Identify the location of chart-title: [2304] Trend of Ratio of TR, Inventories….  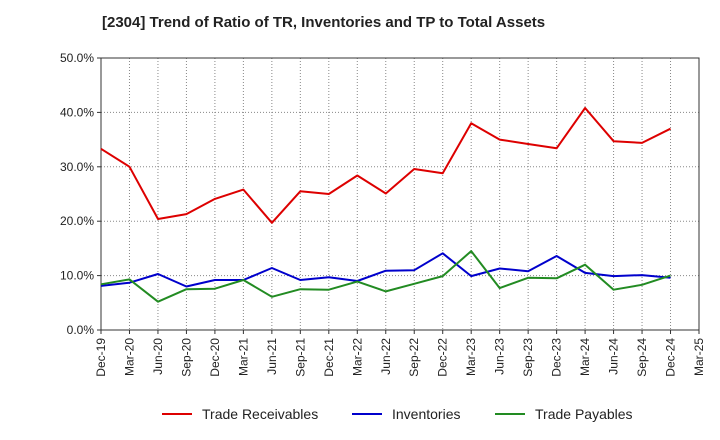
(324, 22).